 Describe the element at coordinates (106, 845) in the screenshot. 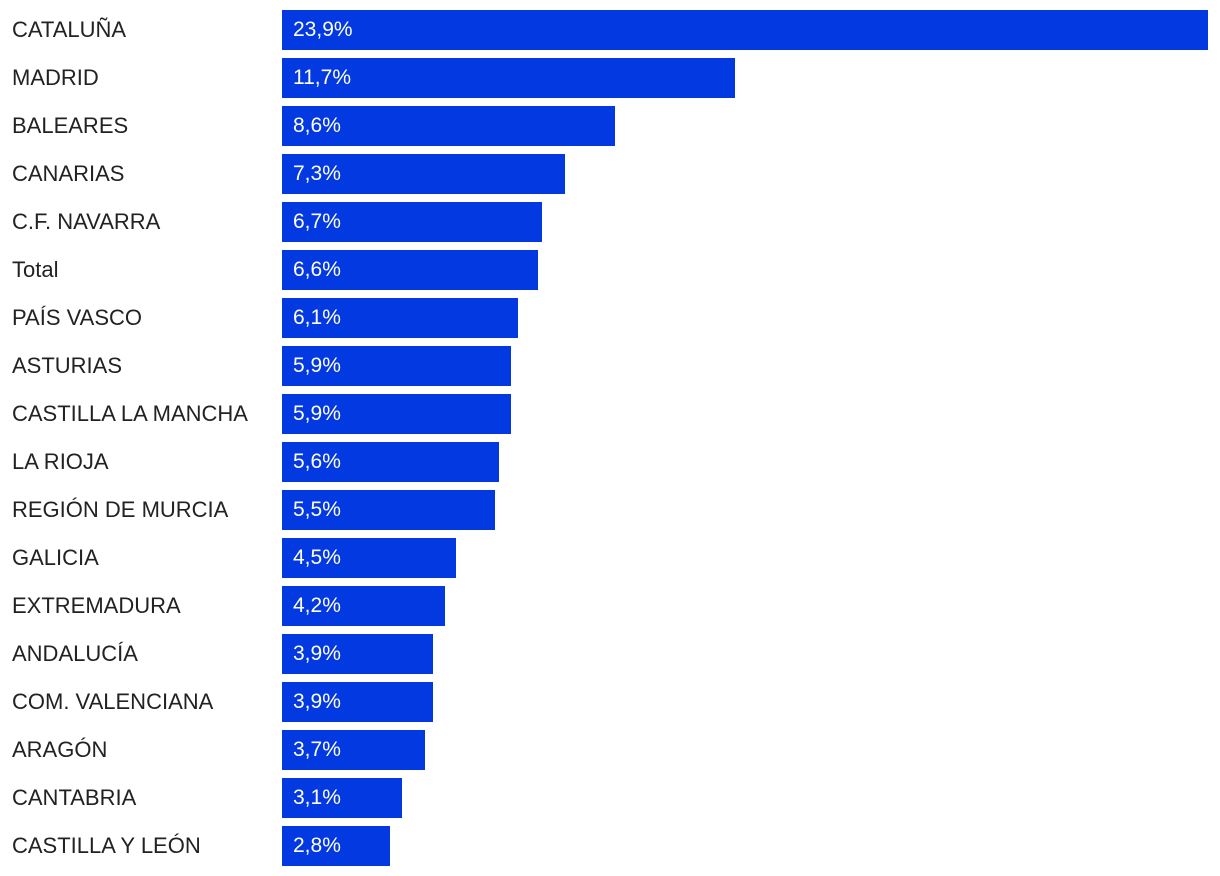

I see `category-label: CASTILLA Y LEÓN` at that location.